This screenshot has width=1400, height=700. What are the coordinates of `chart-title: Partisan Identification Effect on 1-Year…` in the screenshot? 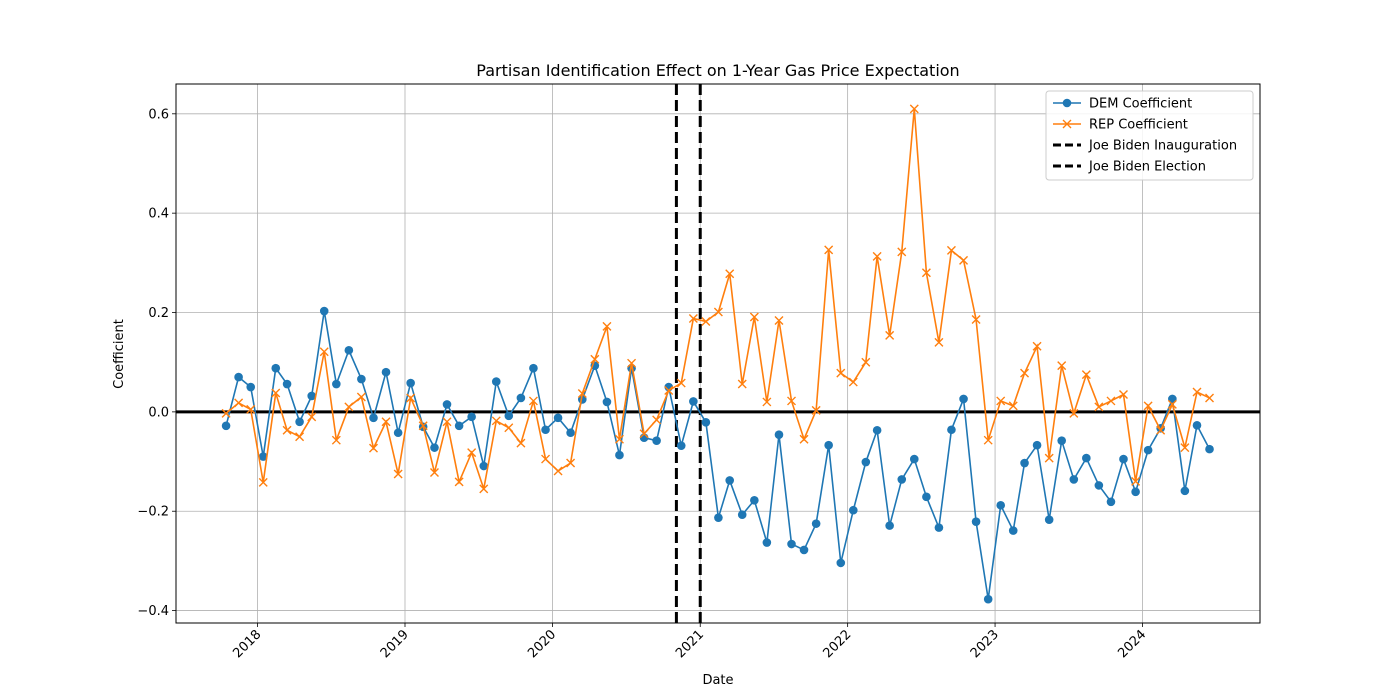 It's located at (717, 70).